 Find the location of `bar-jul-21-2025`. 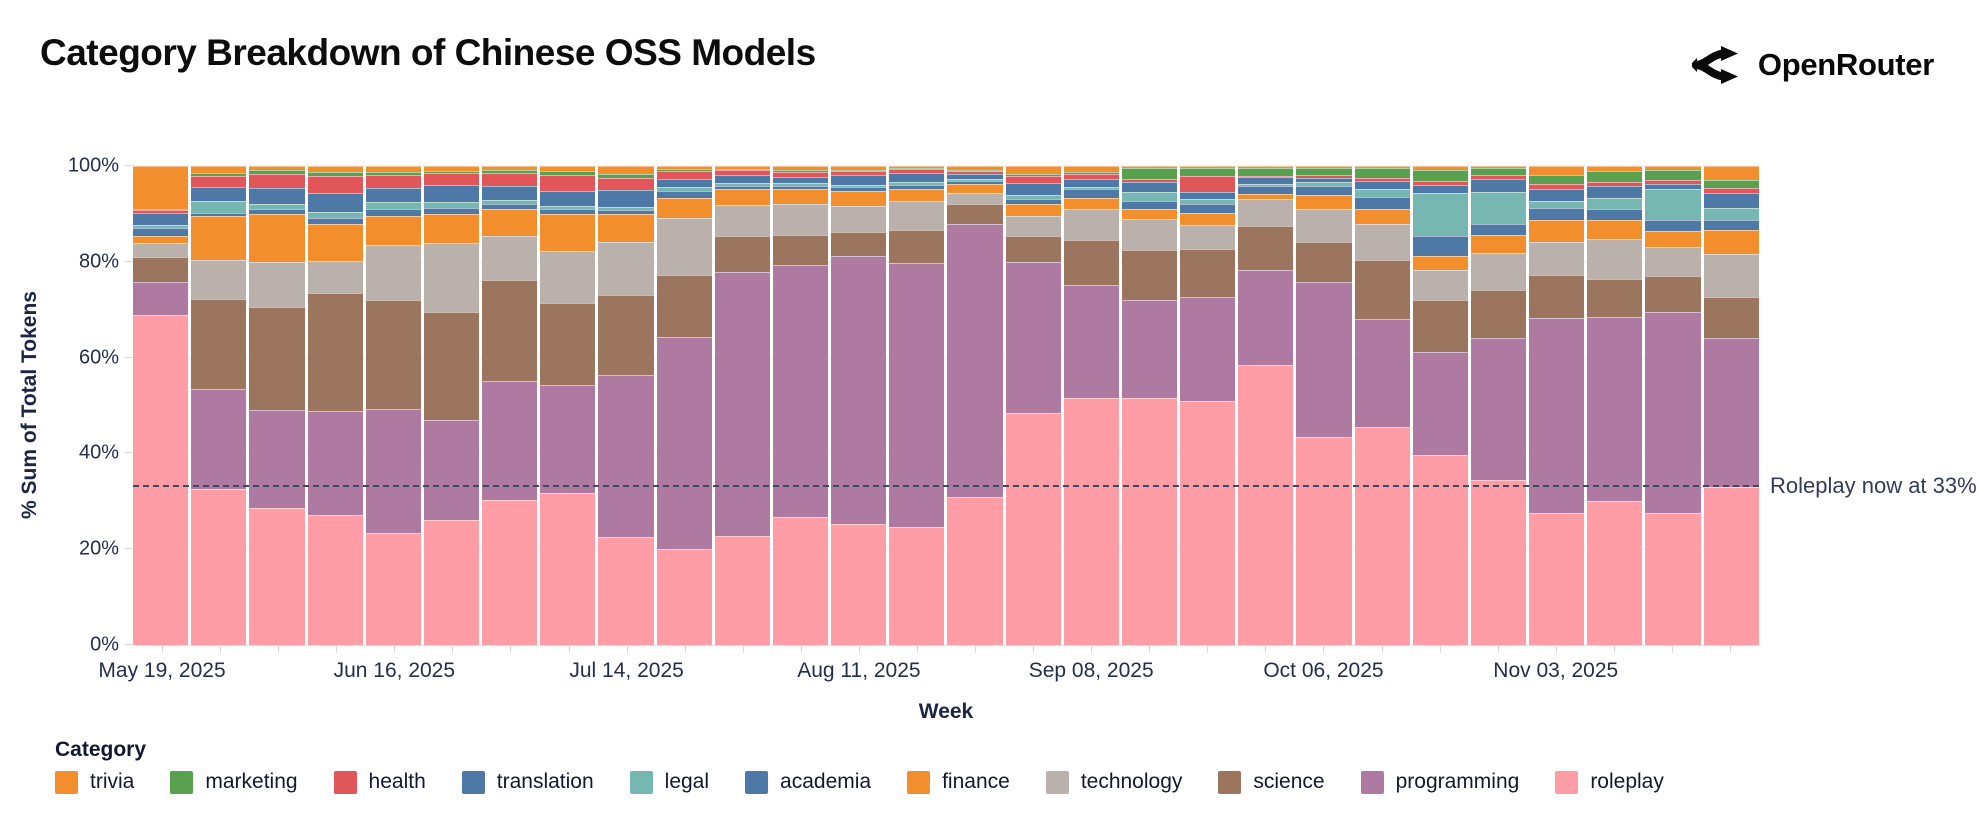

bar-jul-21-2025 is located at coordinates (684, 405).